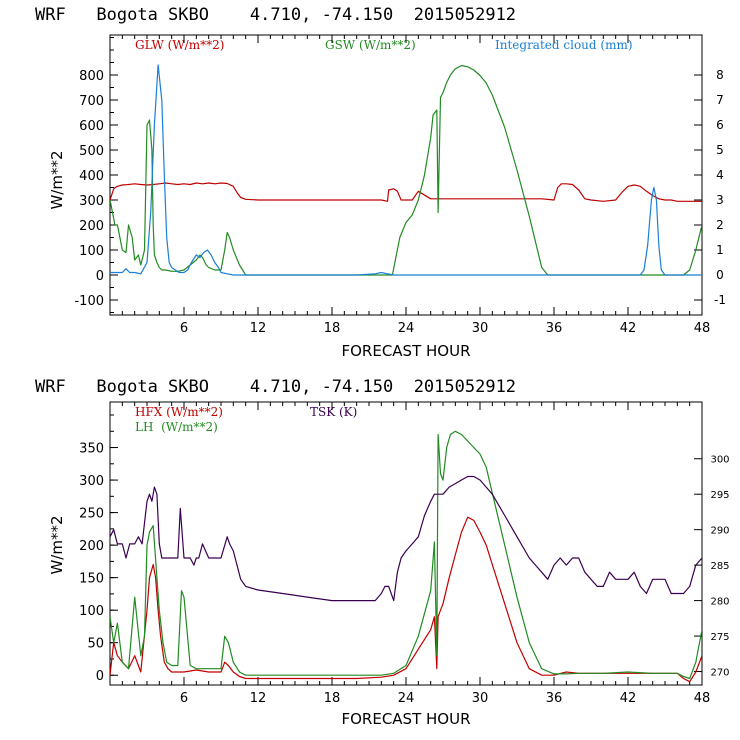 The width and height of the screenshot is (740, 740). Describe the element at coordinates (91, 251) in the screenshot. I see `top-y-tick-label: 100` at that location.